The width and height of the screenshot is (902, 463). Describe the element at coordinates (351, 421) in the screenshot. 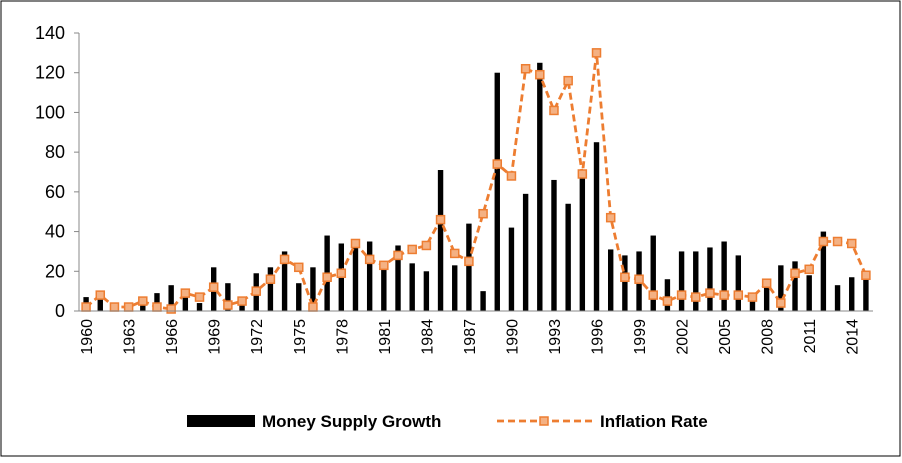

I see `legend-label: Money Supply Growth` at that location.